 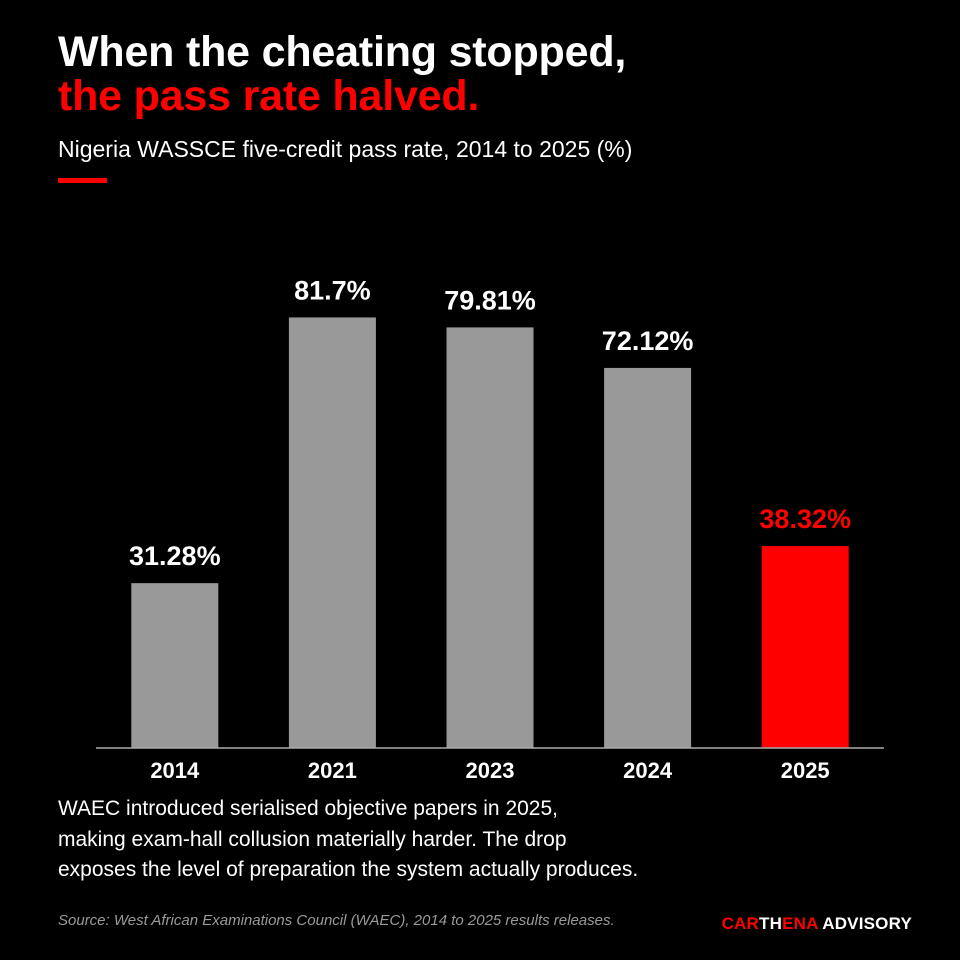 I want to click on value-label-2025: 38.32%, so click(x=805, y=519).